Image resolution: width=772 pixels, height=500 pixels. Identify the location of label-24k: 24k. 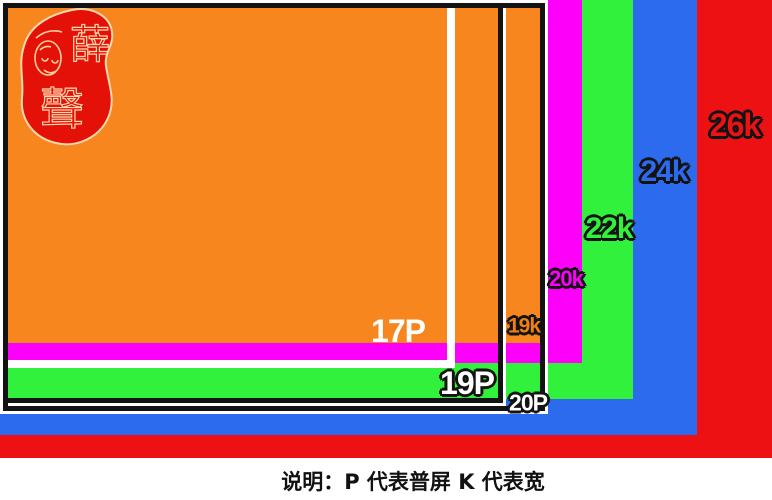
(664, 171).